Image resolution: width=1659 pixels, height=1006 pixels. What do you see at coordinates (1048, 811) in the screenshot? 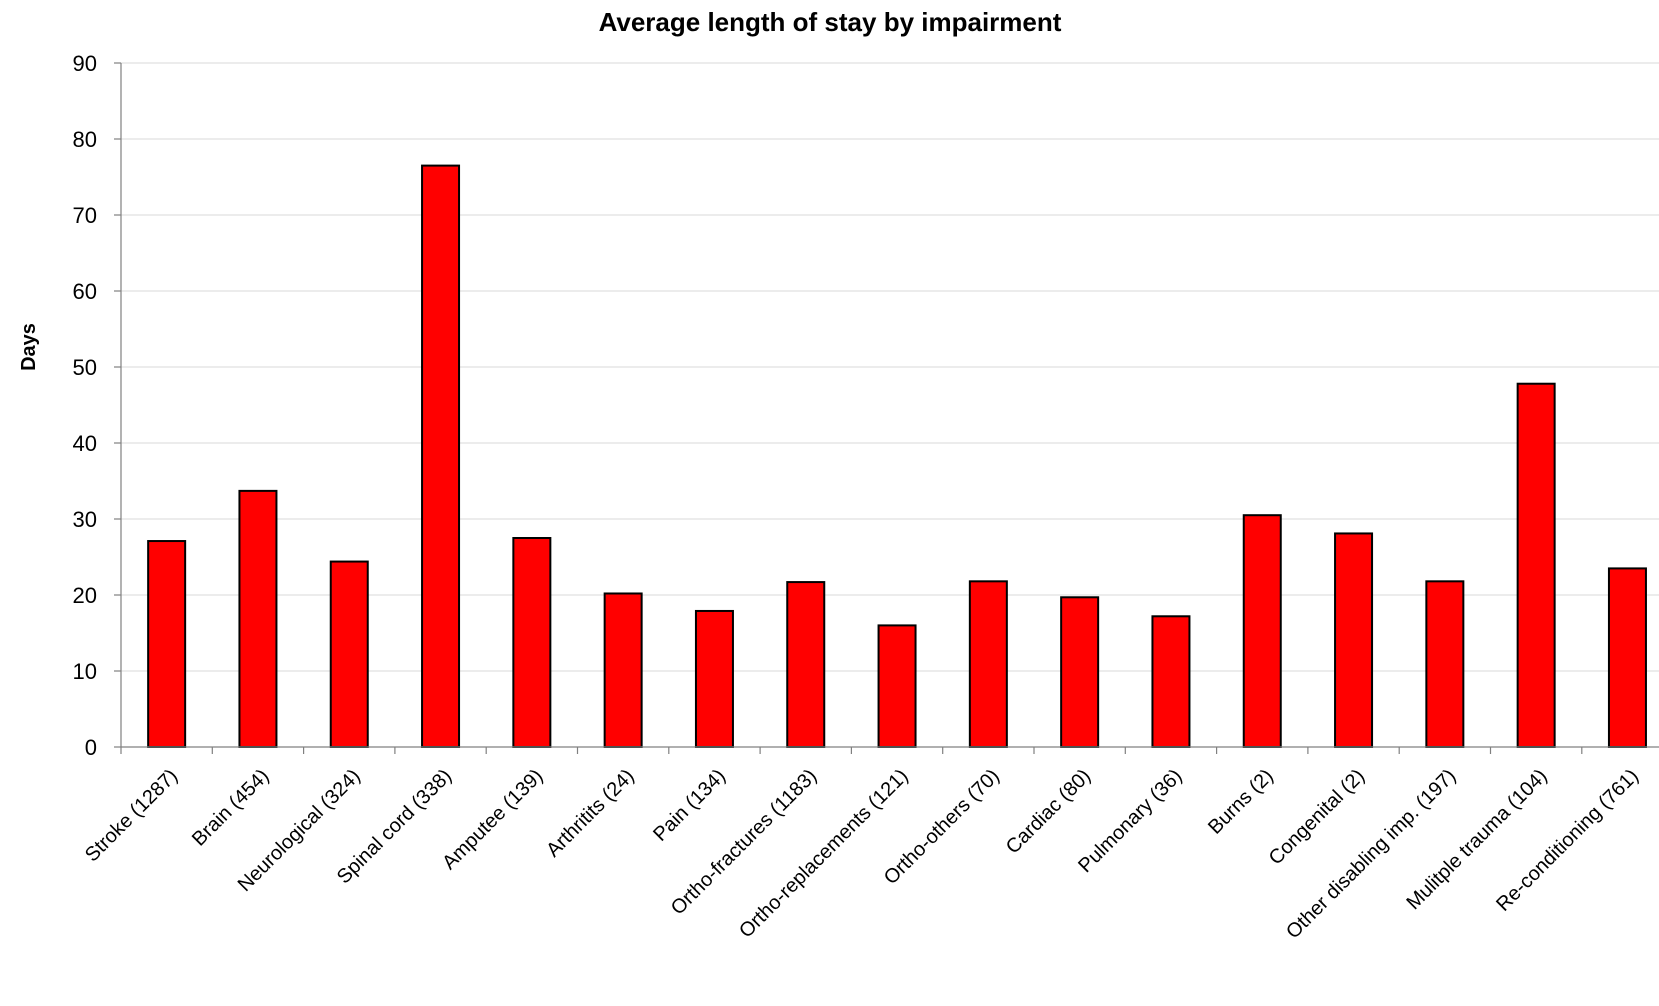
I see `x-tick-label: Cardiac (80)` at bounding box center [1048, 811].